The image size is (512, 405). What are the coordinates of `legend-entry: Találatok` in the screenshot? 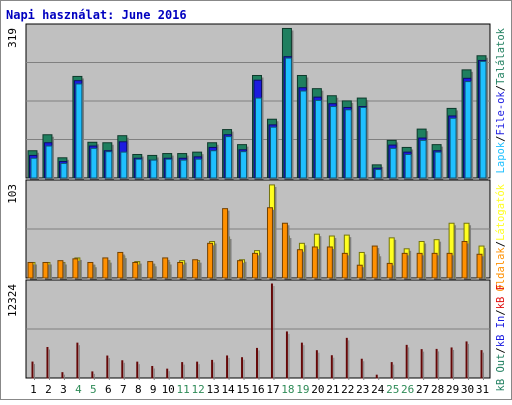 It's located at (501, 56).